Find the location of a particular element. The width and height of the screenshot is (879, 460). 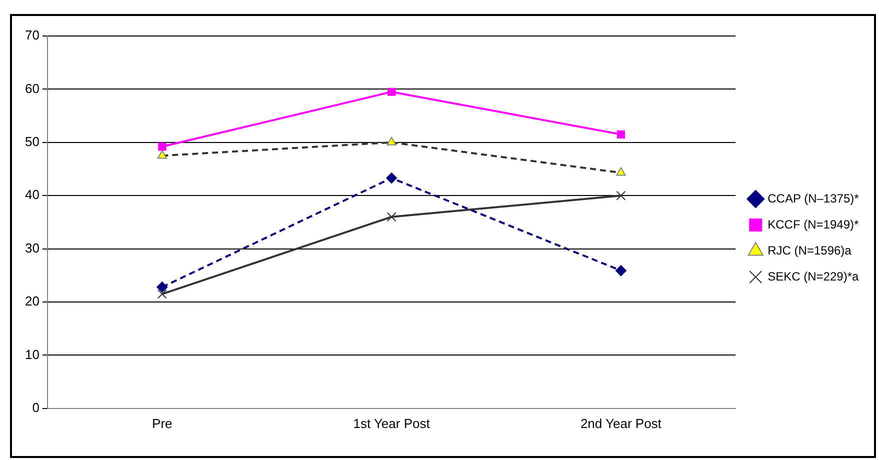

y-tick-label: 10 is located at coordinates (32, 354).